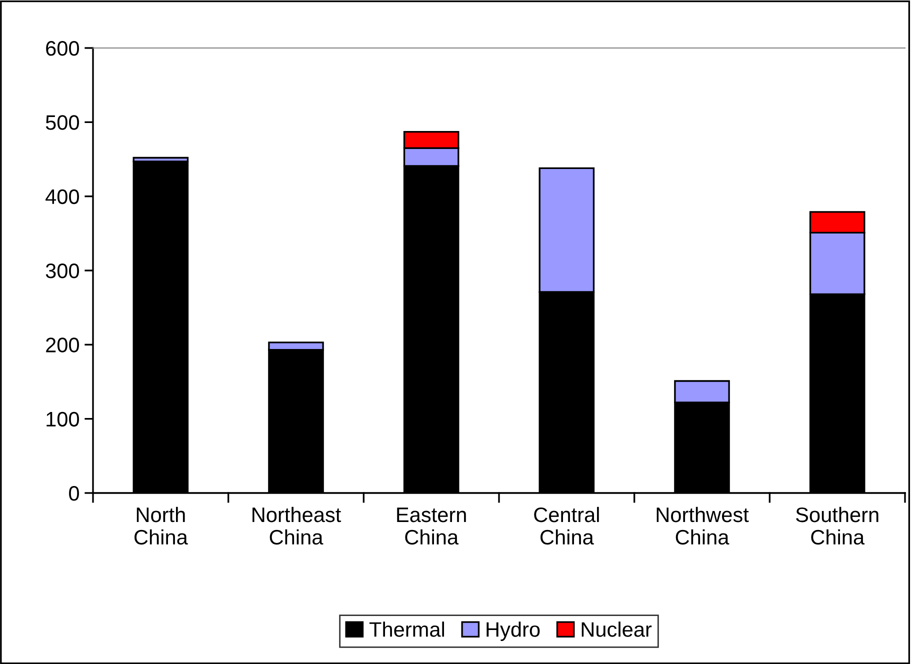 This screenshot has height=664, width=911. What do you see at coordinates (62, 122) in the screenshot?
I see `y-tick-label: 500` at bounding box center [62, 122].